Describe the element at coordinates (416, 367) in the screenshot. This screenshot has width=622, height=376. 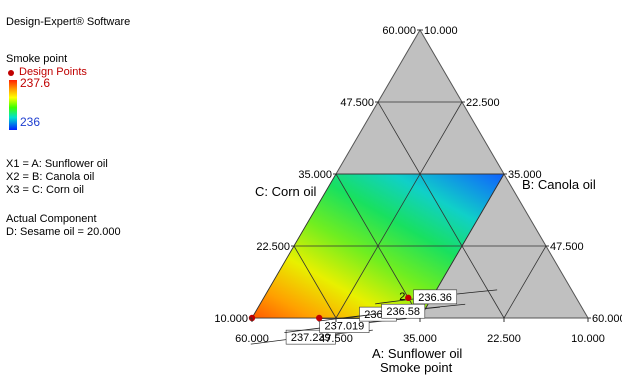
I see `chart-title: Smoke point` at that location.